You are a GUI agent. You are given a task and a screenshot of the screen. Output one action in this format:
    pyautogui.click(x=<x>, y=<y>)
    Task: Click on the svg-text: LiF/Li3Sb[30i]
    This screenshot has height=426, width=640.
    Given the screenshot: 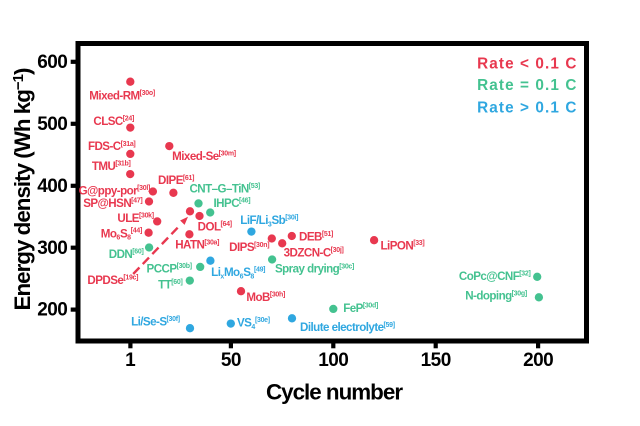 What is the action you would take?
    pyautogui.click(x=269, y=221)
    